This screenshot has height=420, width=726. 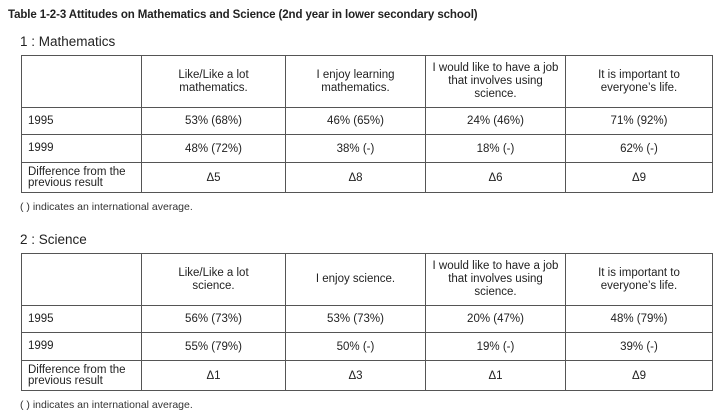 I want to click on table-cell: 46% (65%), so click(x=355, y=121).